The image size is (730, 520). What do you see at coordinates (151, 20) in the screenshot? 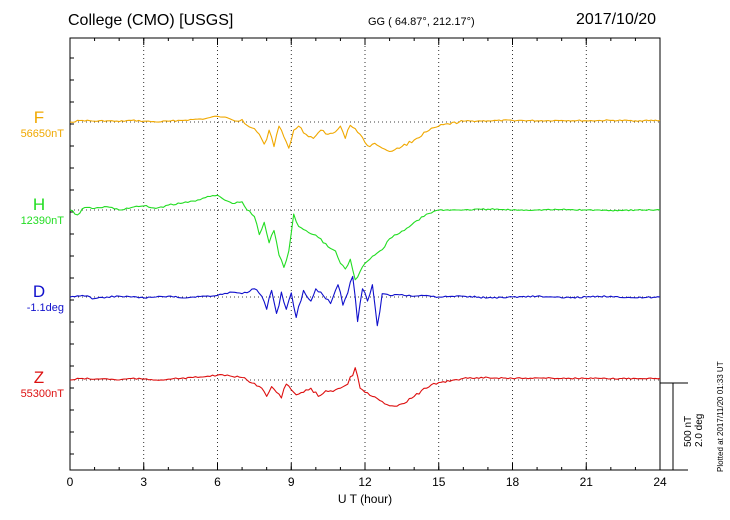
I see `chart-title: College (CMO) [USGS]` at bounding box center [151, 20].